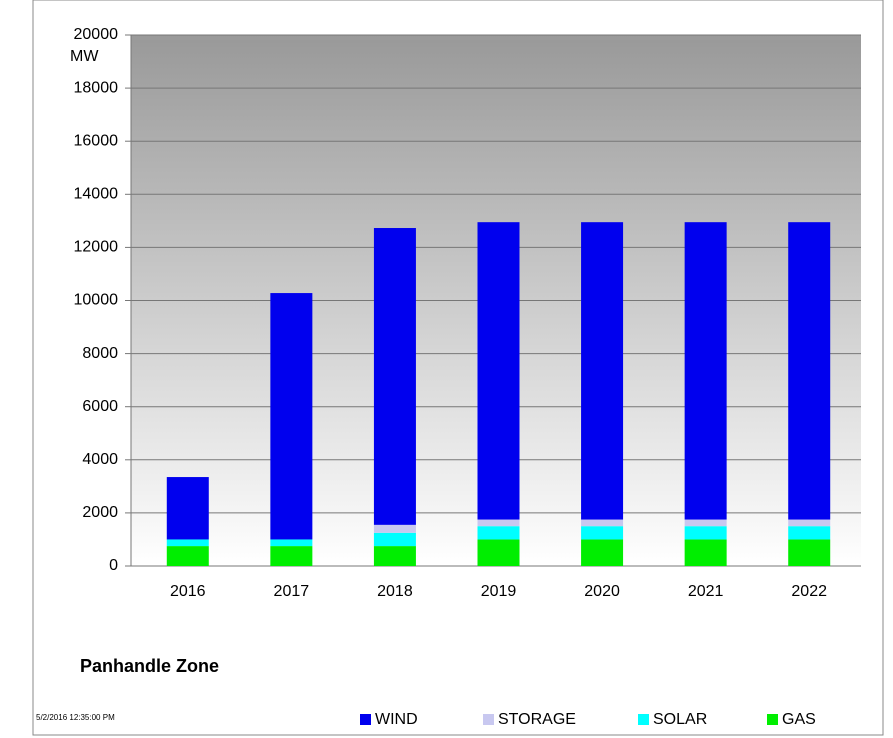 The width and height of the screenshot is (893, 738). What do you see at coordinates (537, 719) in the screenshot?
I see `legend-label: STORAGE` at bounding box center [537, 719].